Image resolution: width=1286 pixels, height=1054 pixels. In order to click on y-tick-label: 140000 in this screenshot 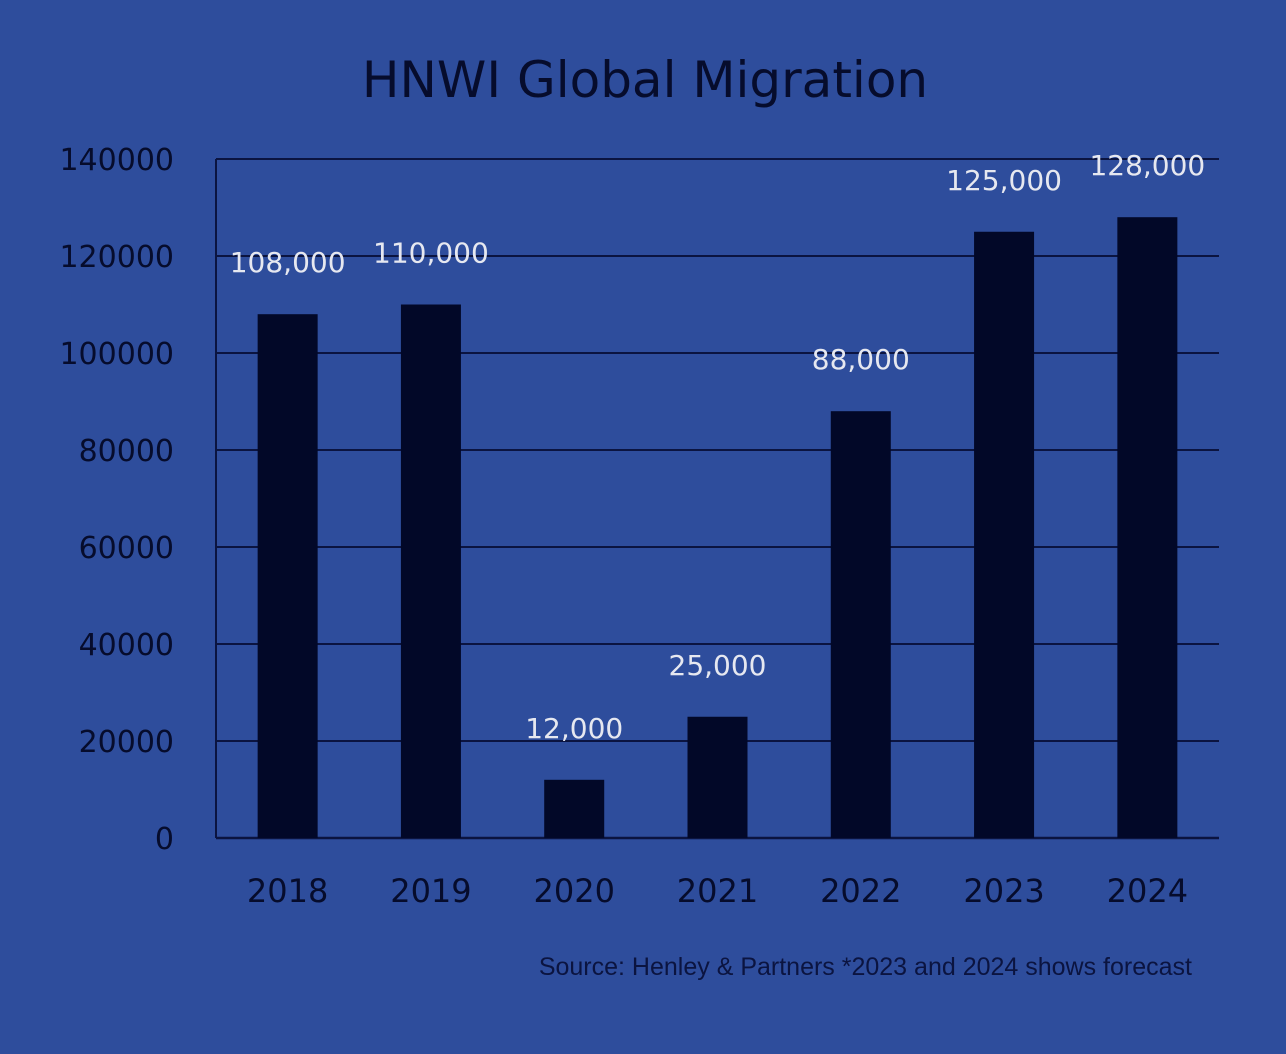, I will do `click(116, 160)`.